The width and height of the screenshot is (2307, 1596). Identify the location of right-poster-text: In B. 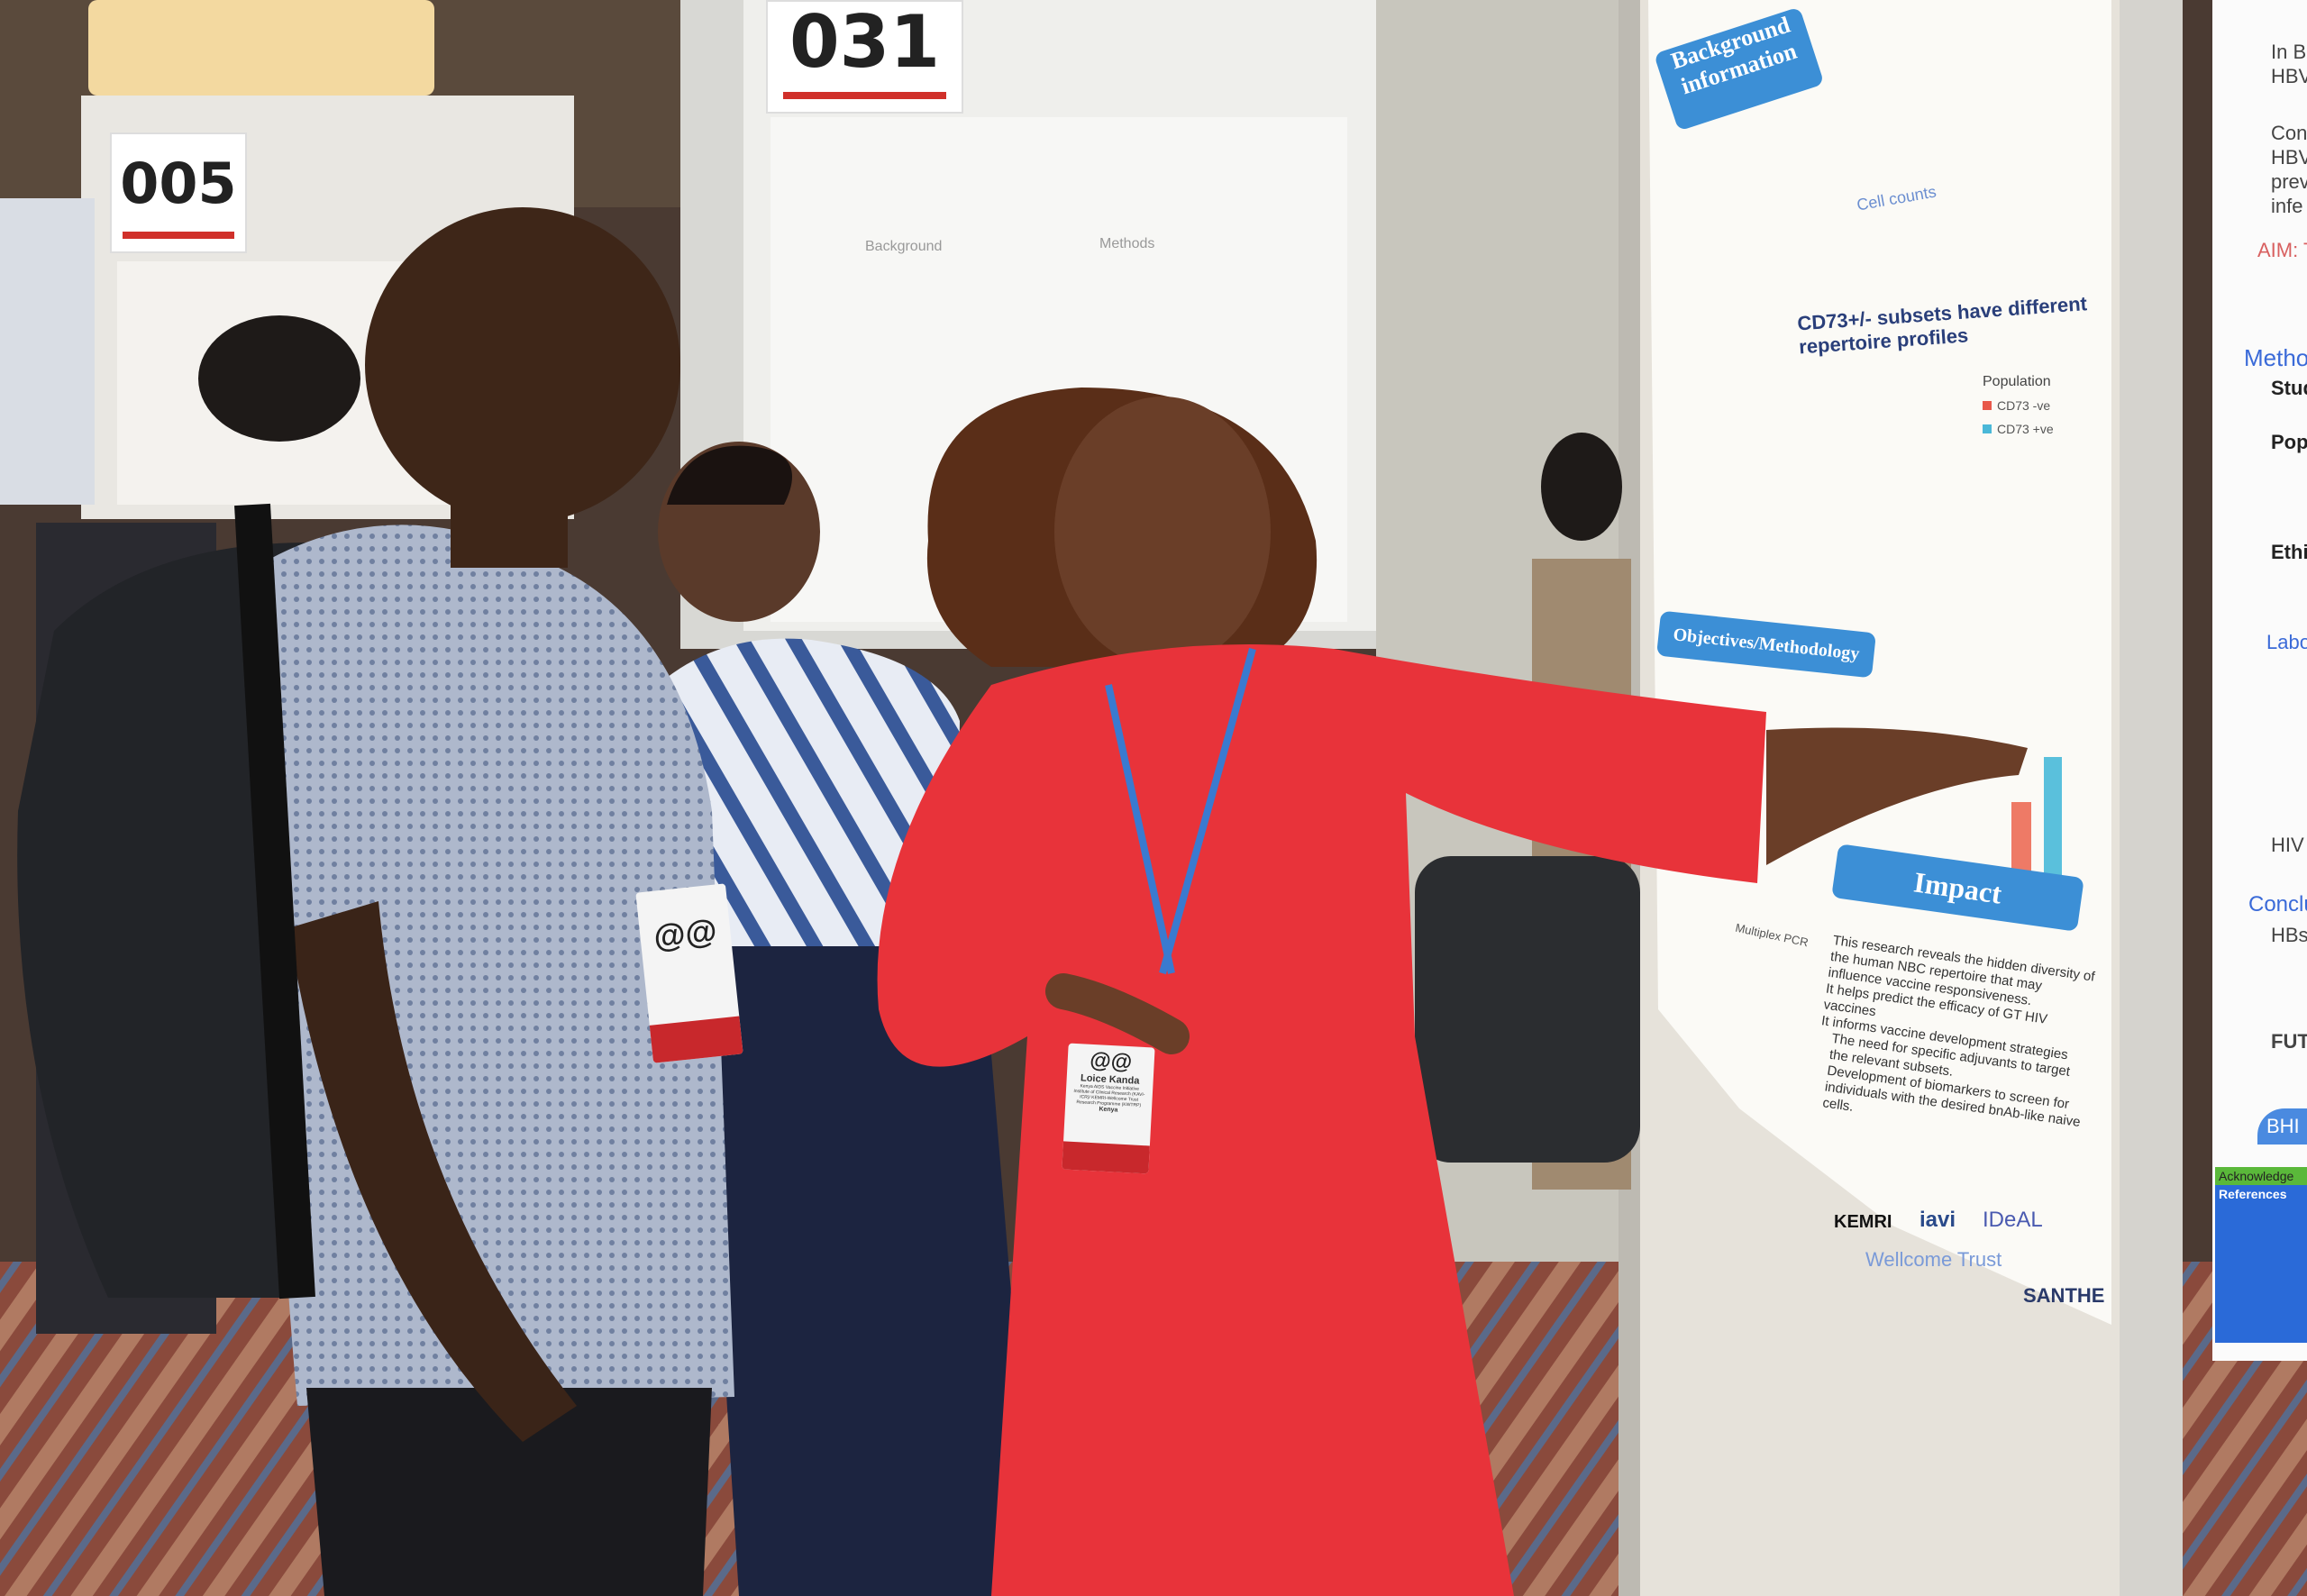
(2289, 52).